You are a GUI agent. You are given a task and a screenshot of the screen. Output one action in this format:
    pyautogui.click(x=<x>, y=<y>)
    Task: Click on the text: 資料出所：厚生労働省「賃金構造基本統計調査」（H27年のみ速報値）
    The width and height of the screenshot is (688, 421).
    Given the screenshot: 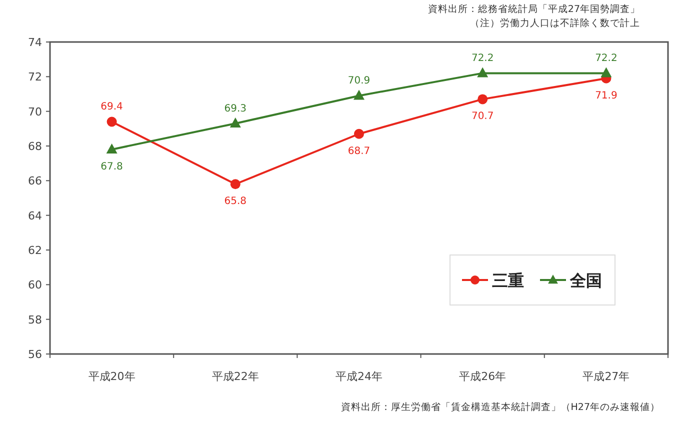 What is the action you would take?
    pyautogui.click(x=500, y=407)
    